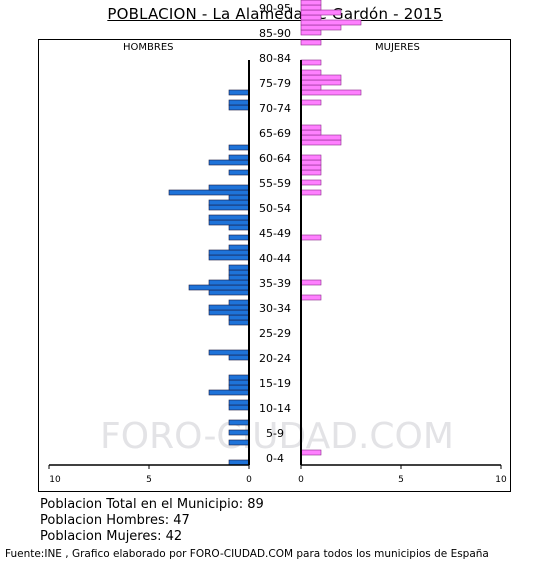  I want to click on age-label: 55-59, so click(275, 183).